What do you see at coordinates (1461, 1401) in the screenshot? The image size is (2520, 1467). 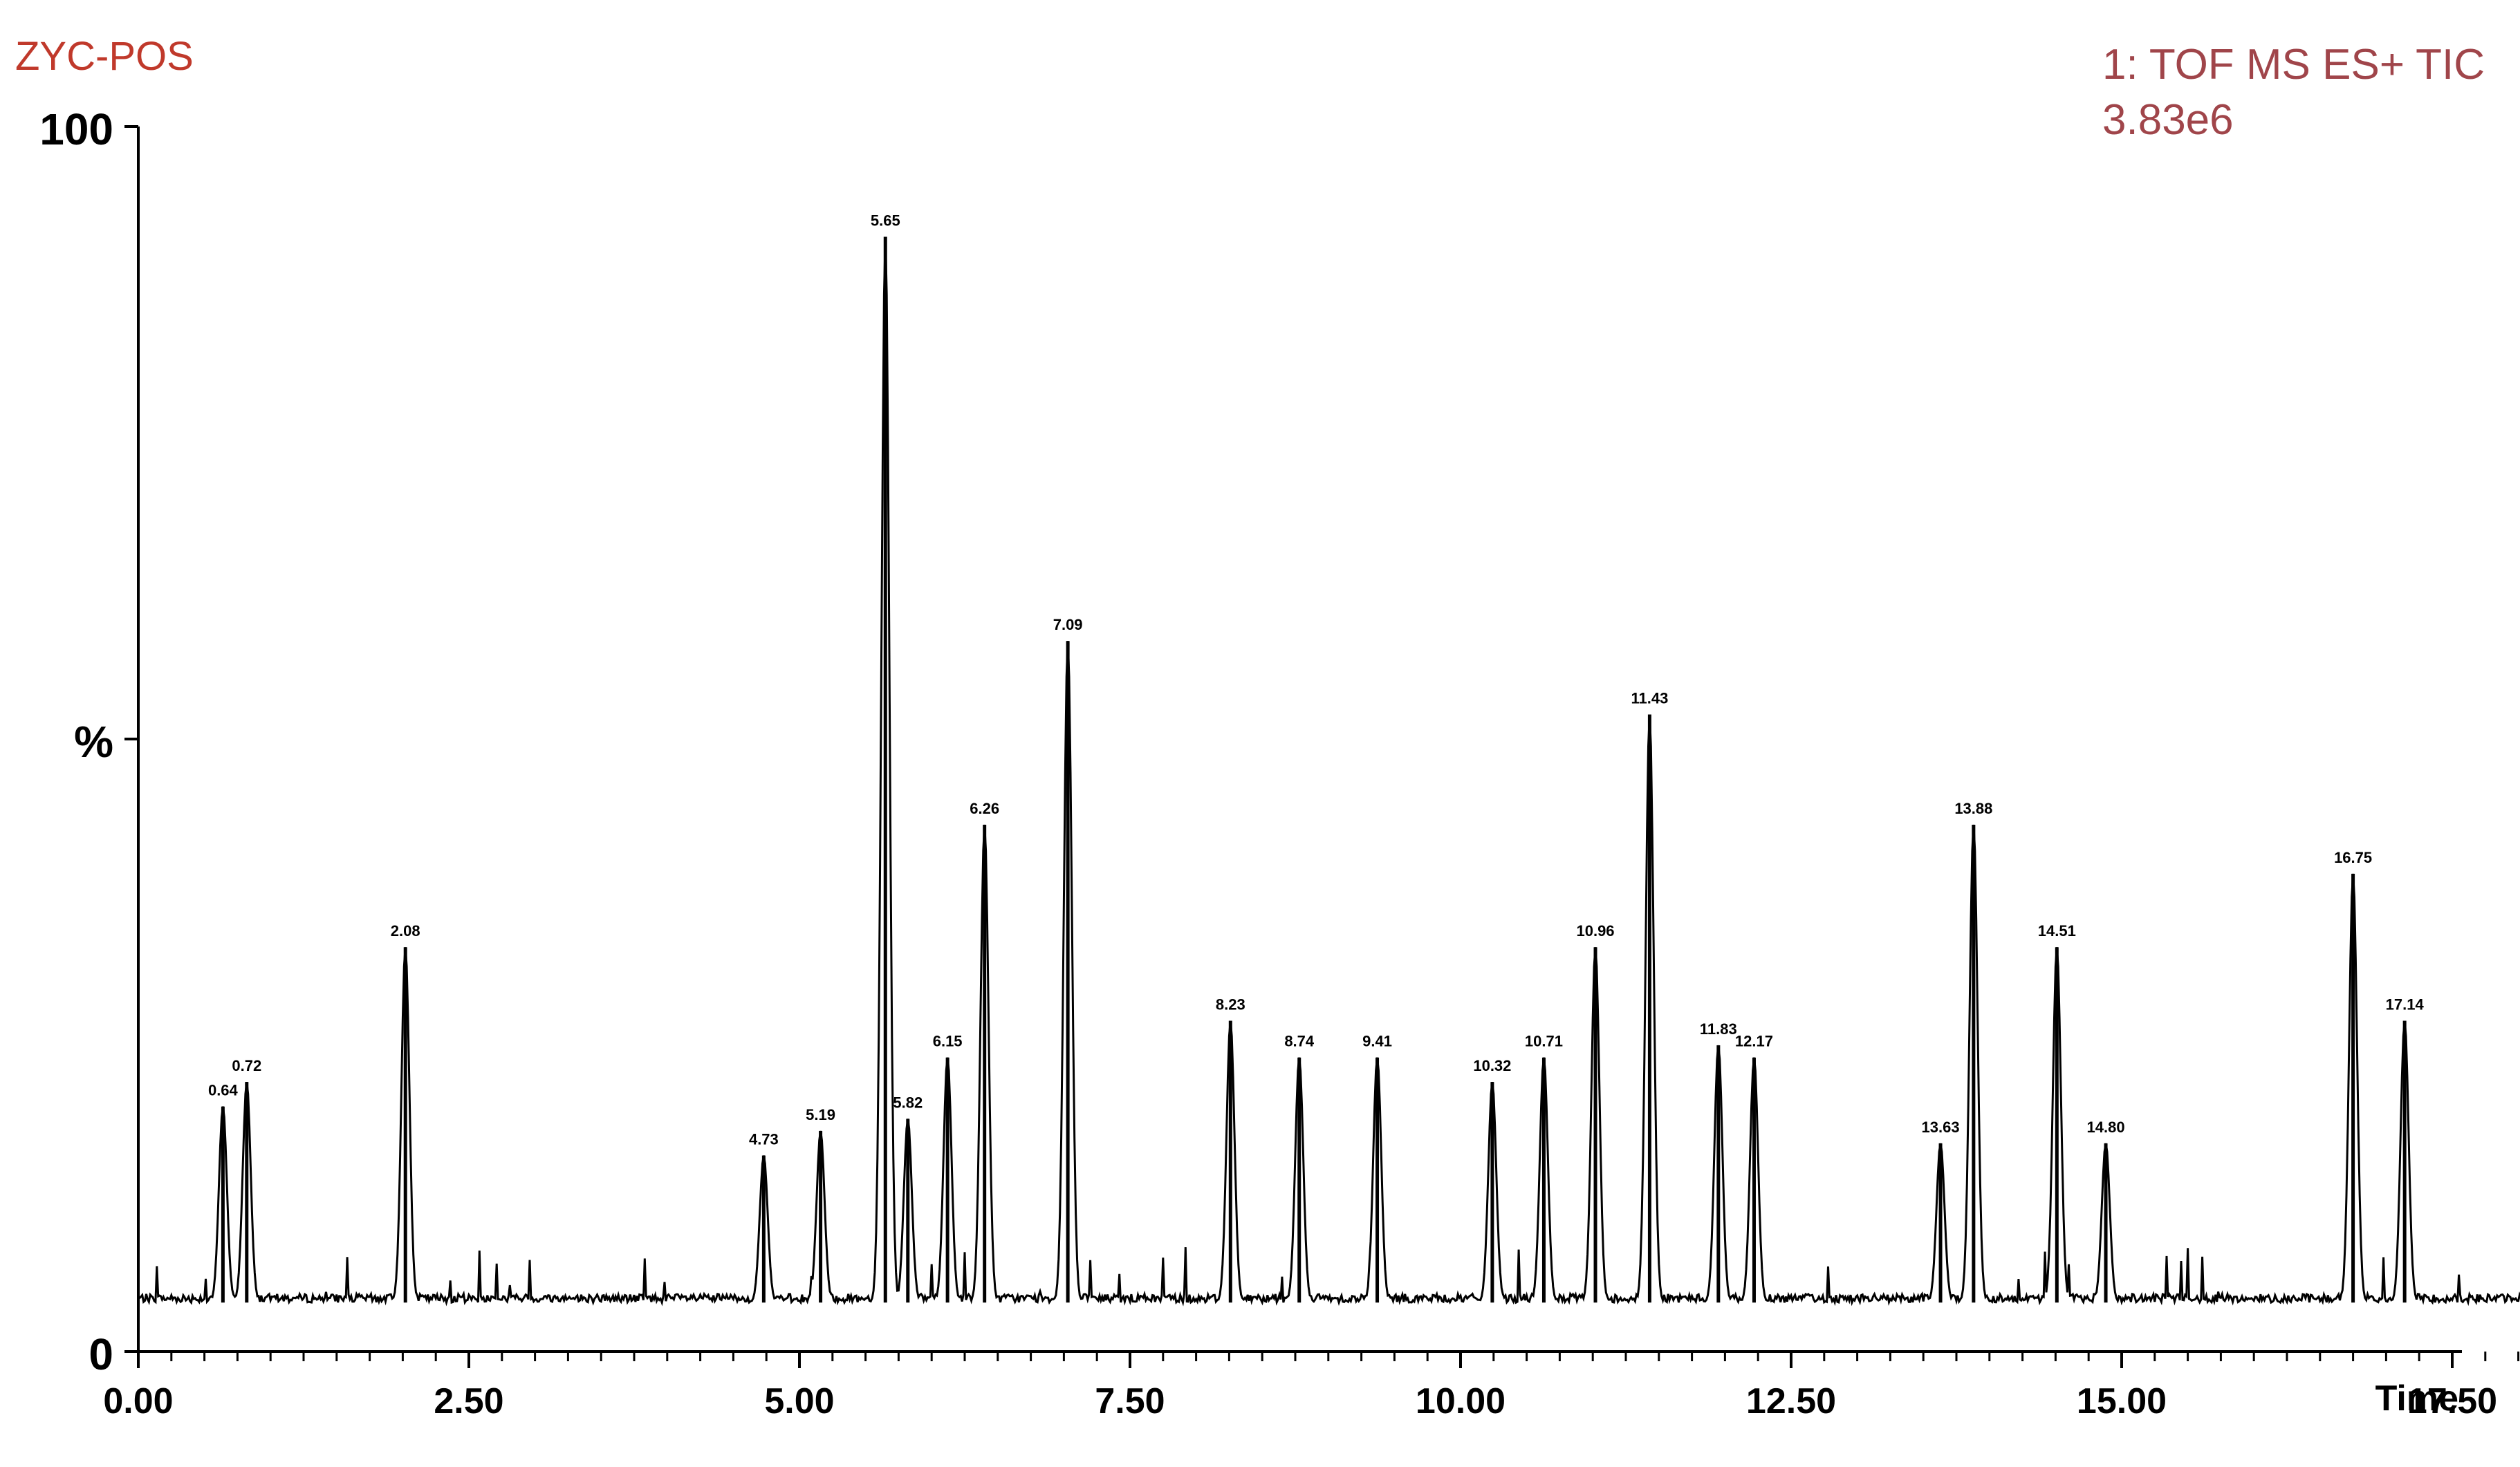 I see `x-tick-label: 10.00` at bounding box center [1461, 1401].